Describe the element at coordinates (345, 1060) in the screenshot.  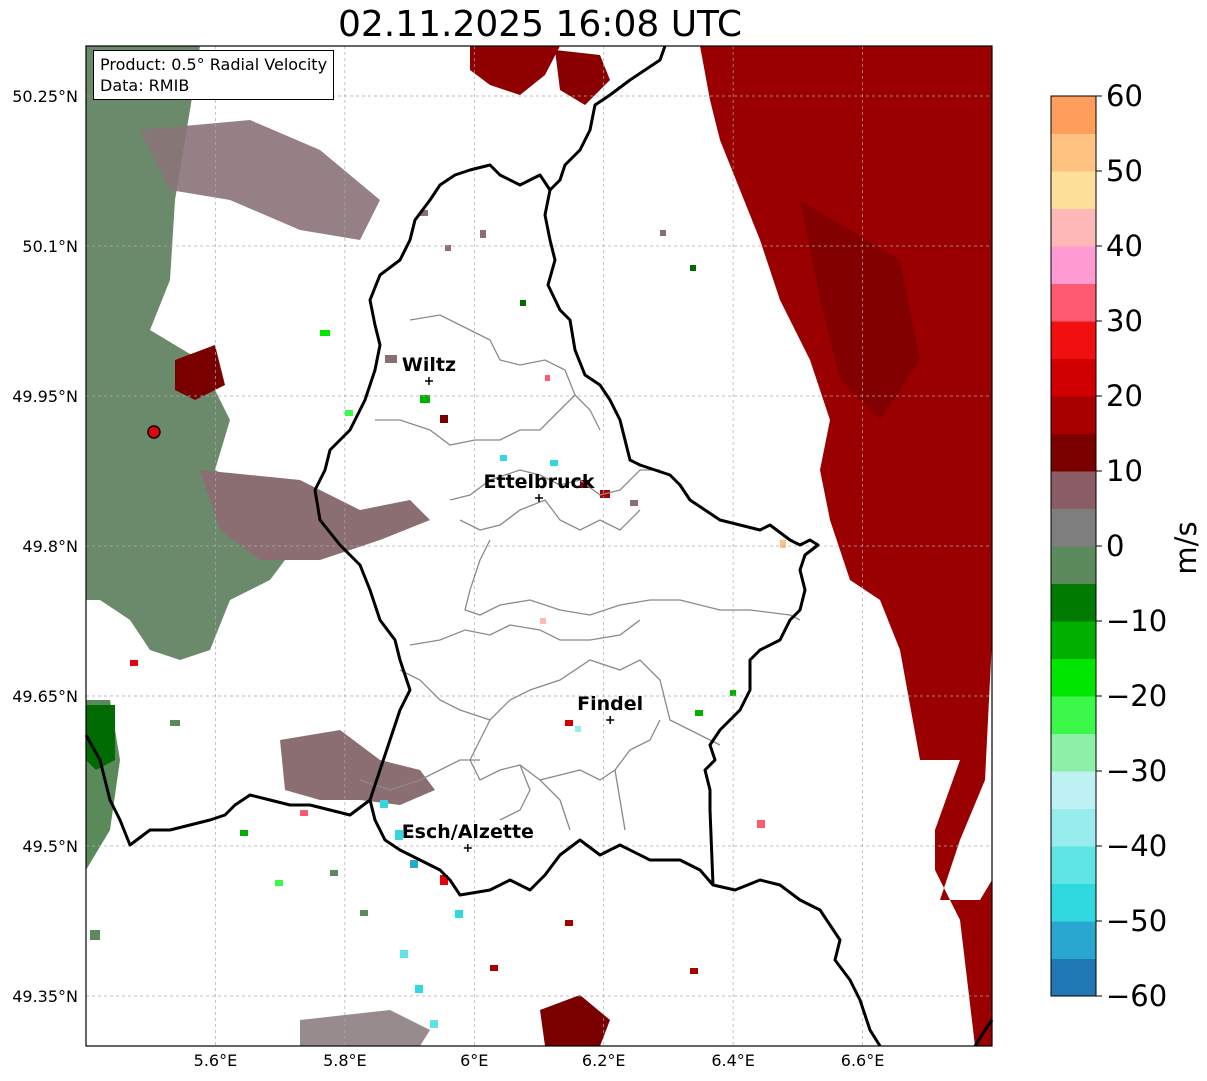
I see `x-tick-label: 5.8°E` at that location.